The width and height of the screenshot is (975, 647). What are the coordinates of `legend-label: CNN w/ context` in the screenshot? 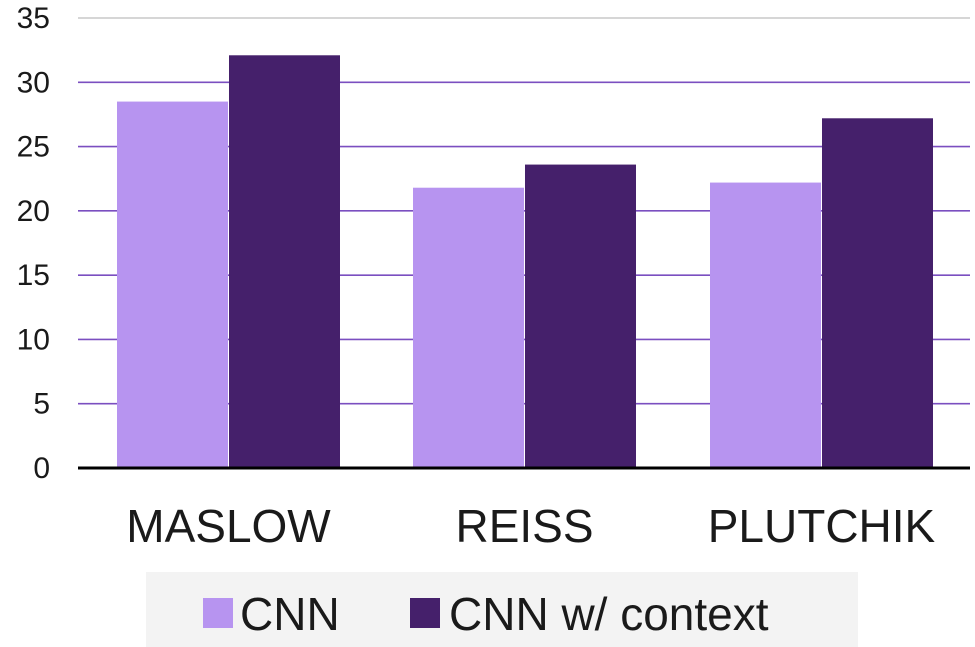 It's located at (609, 614).